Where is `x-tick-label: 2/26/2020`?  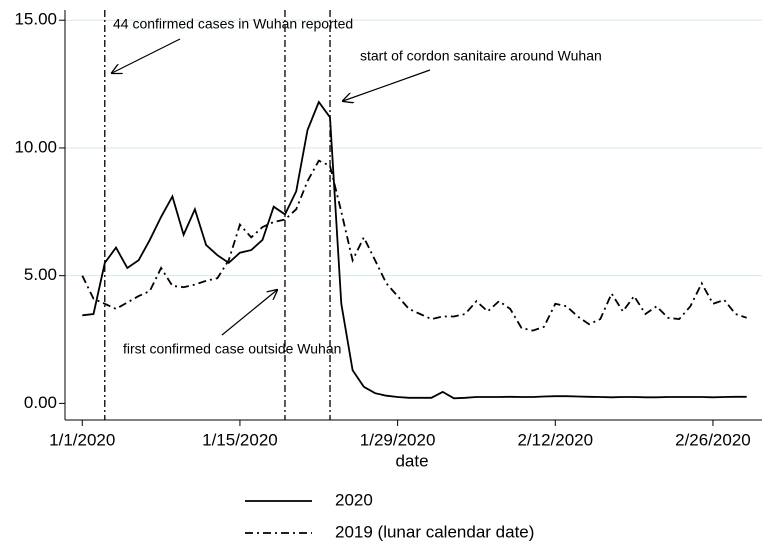
x-tick-label: 2/26/2020 is located at coordinates (713, 439).